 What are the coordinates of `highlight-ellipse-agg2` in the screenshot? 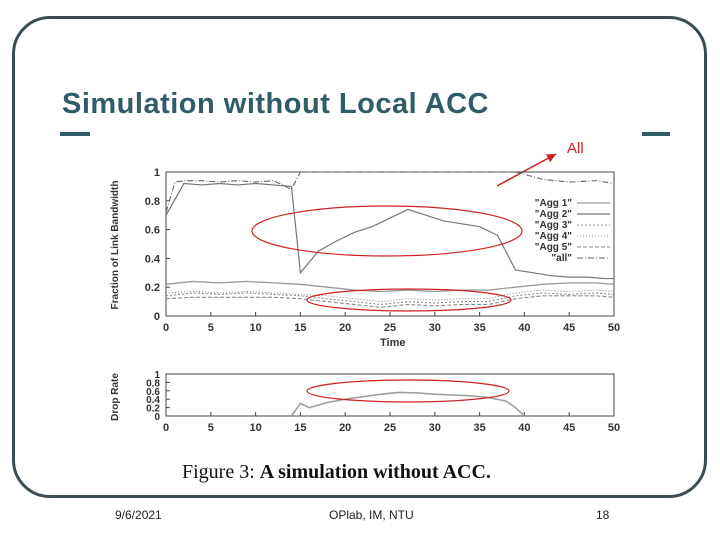 It's located at (387, 231).